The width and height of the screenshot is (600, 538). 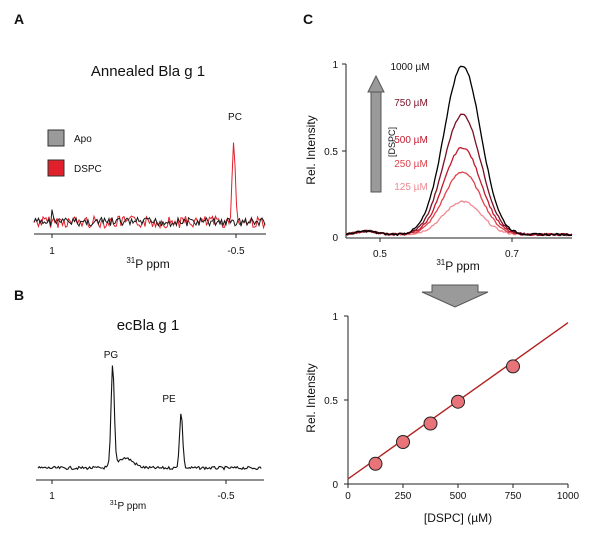 I want to click on legend-dspc-label: DSPC, so click(x=88, y=169).